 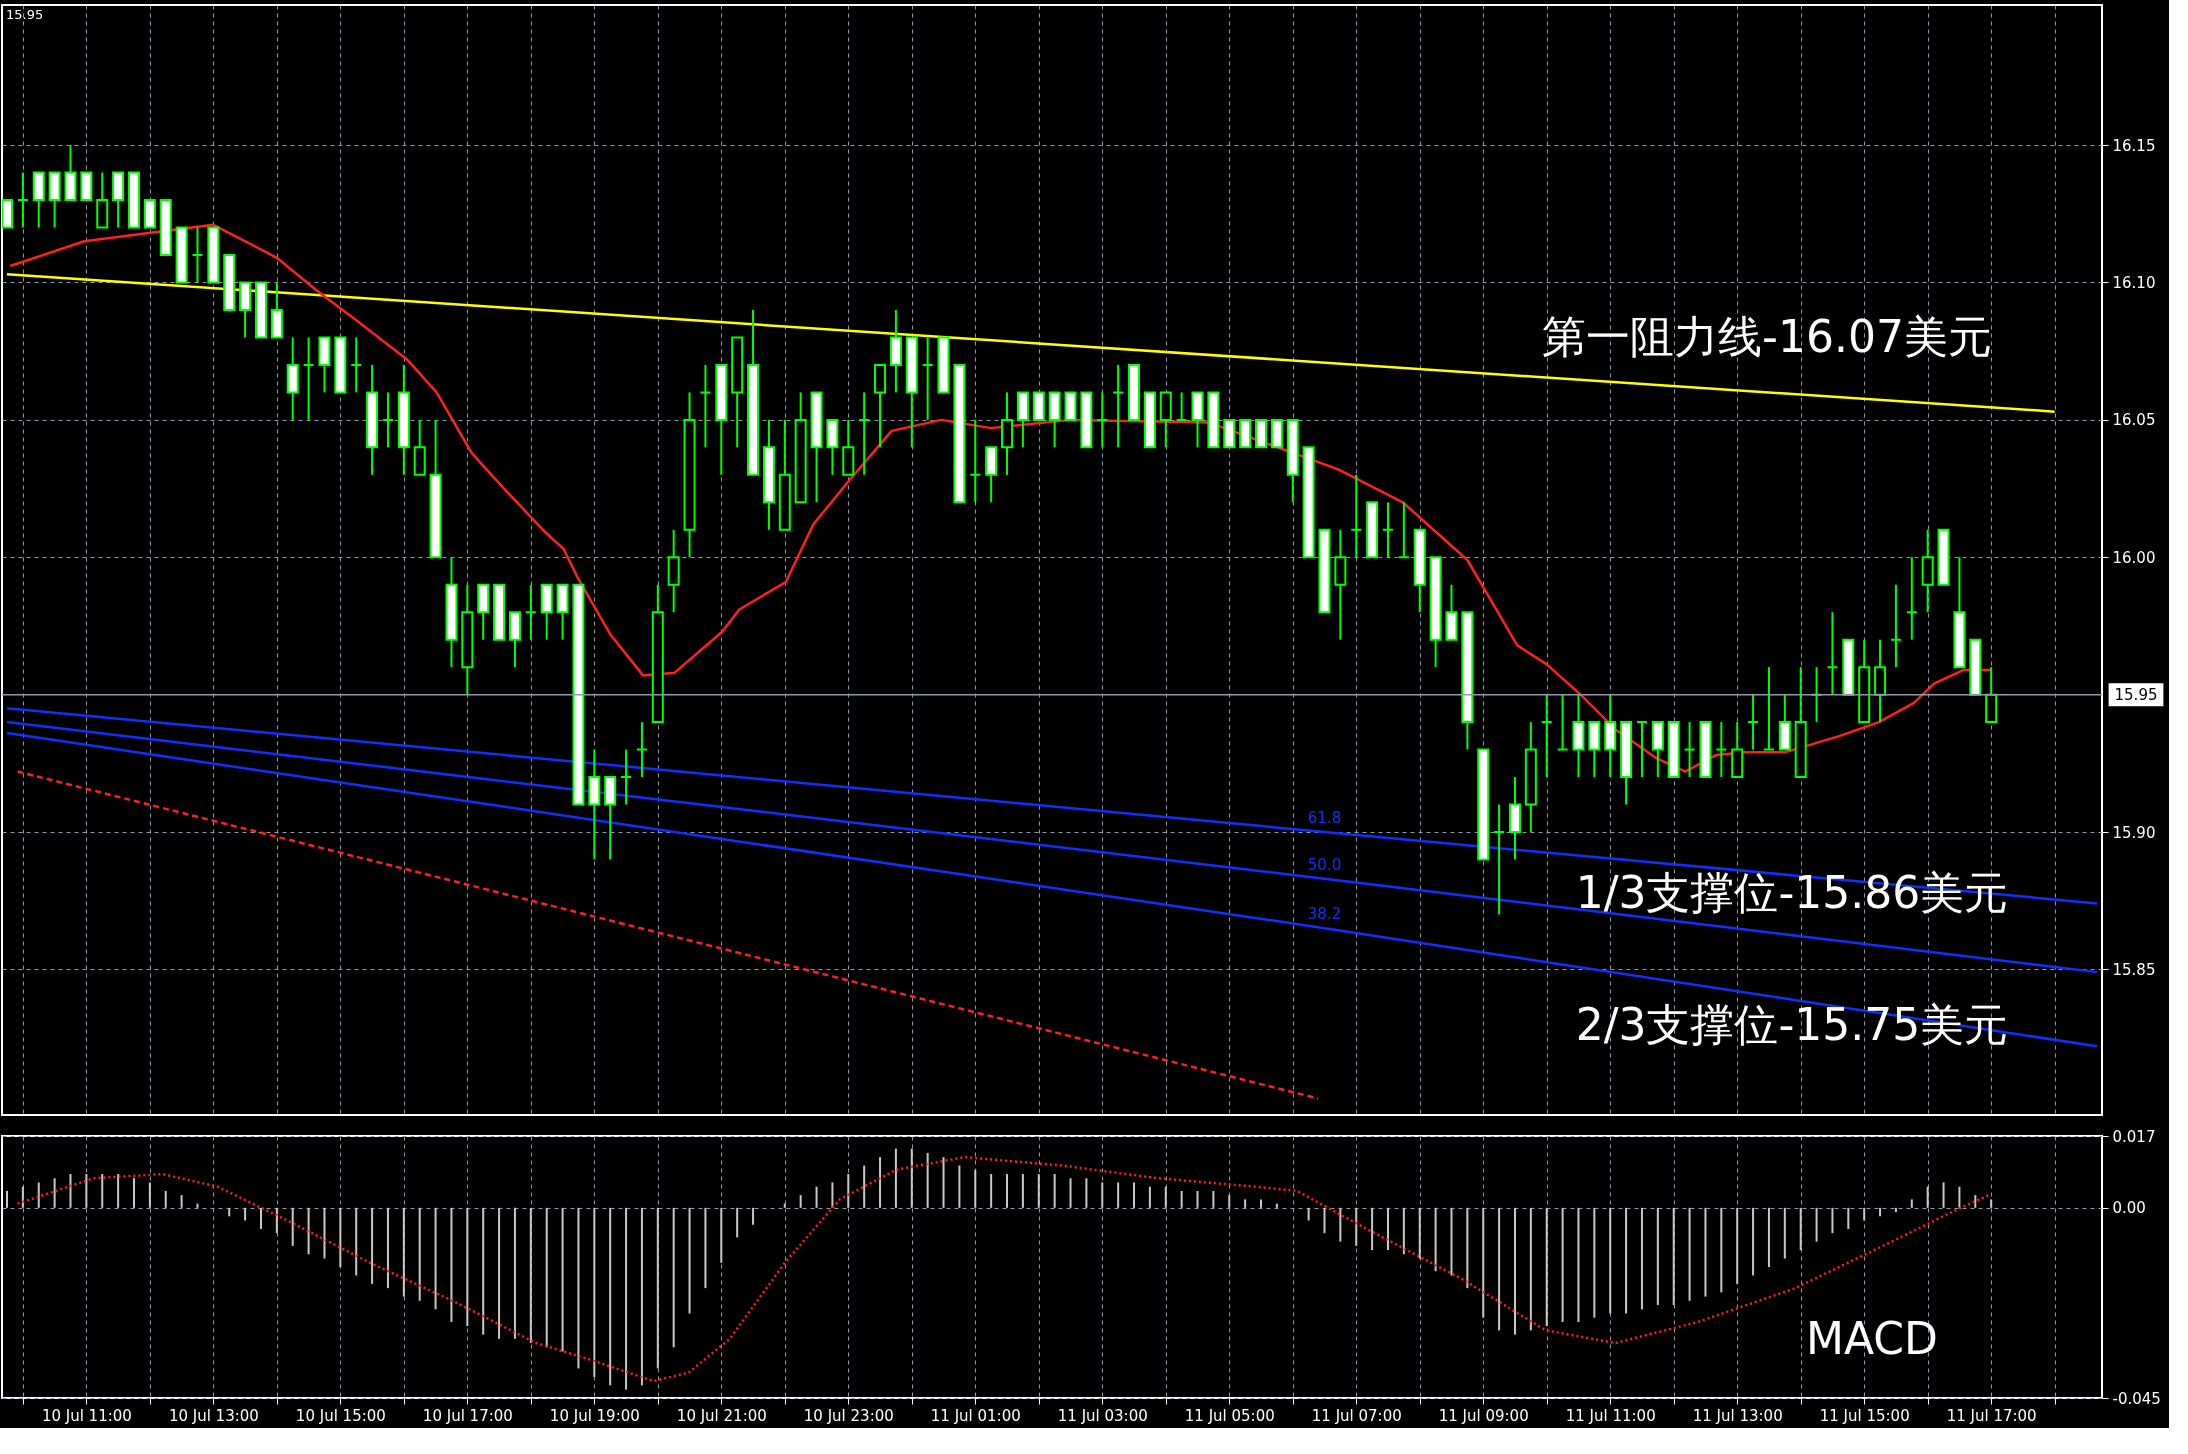 What do you see at coordinates (25, 14) in the screenshot?
I see `annotation: 15.95` at bounding box center [25, 14].